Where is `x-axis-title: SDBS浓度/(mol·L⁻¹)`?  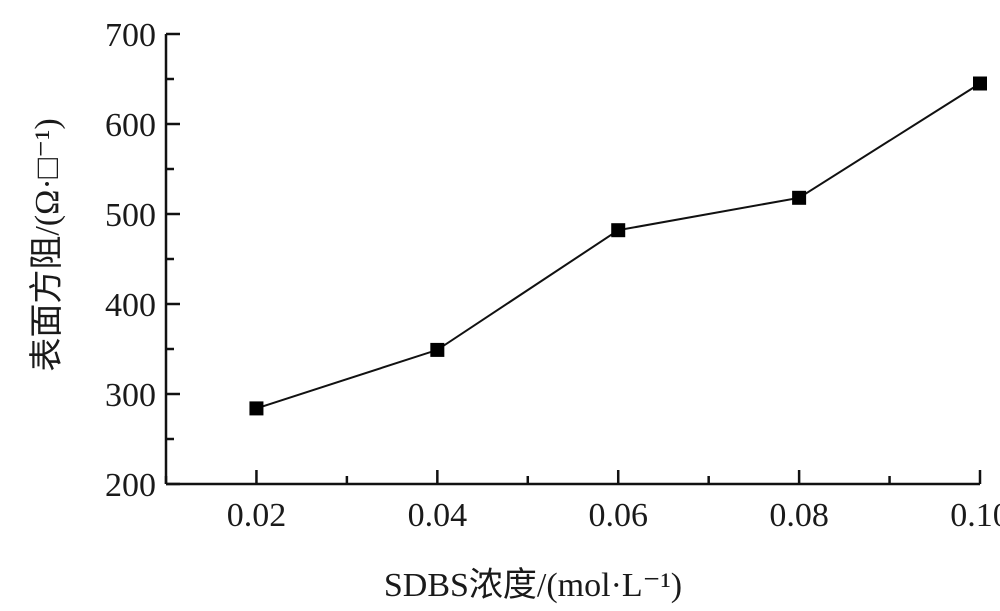 x-axis-title: SDBS浓度/(mol·L⁻¹) is located at coordinates (533, 585).